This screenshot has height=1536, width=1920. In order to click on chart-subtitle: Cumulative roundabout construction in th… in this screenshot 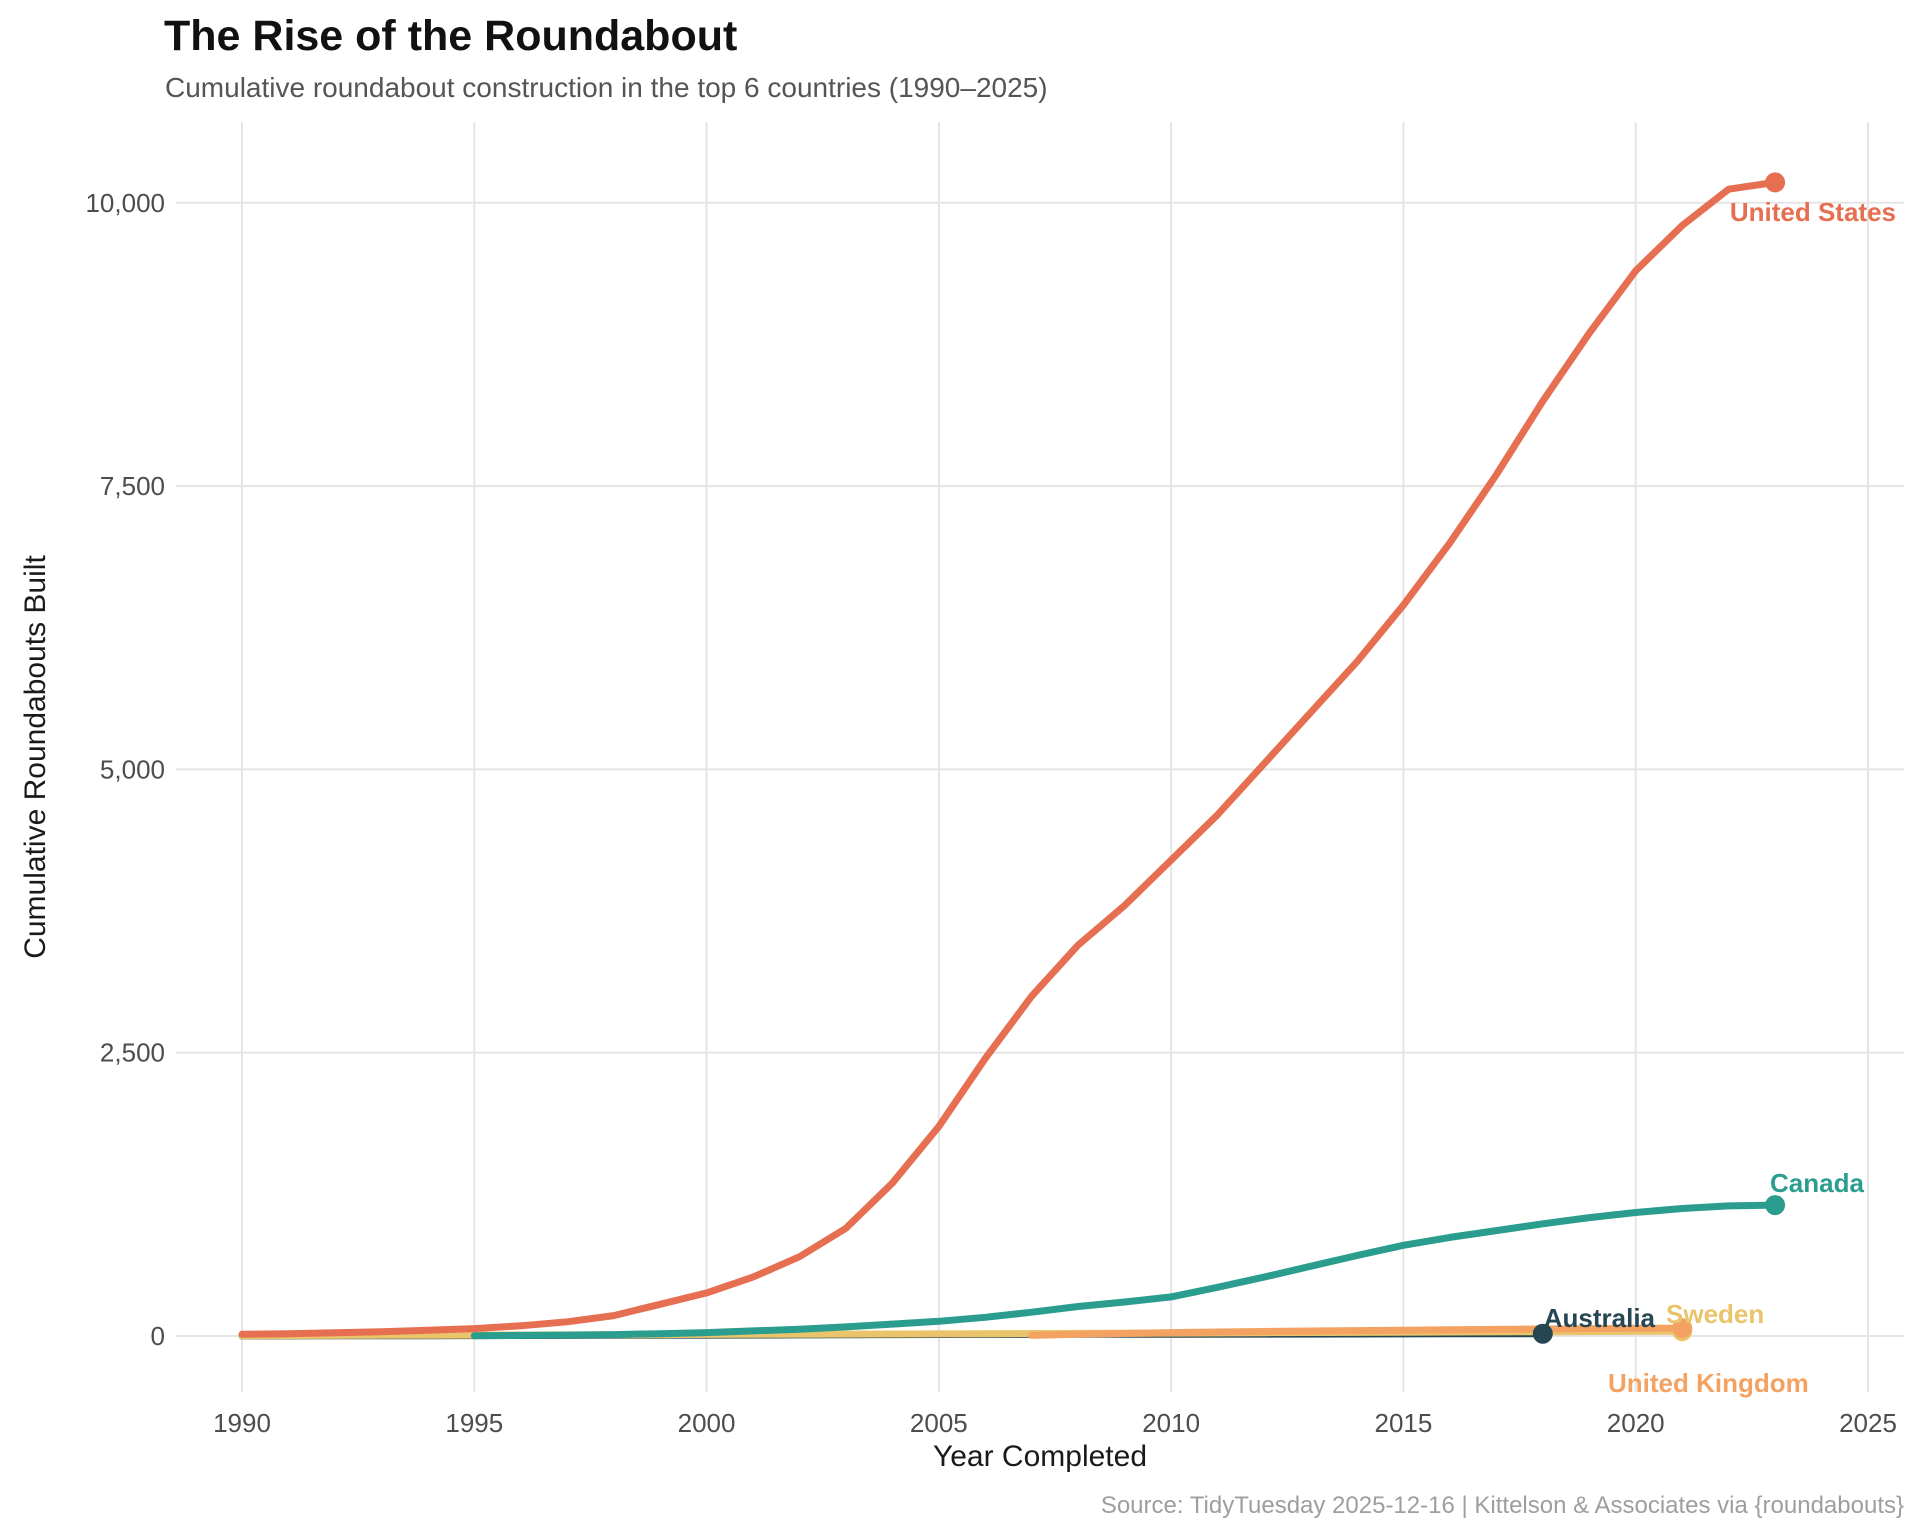, I will do `click(606, 87)`.